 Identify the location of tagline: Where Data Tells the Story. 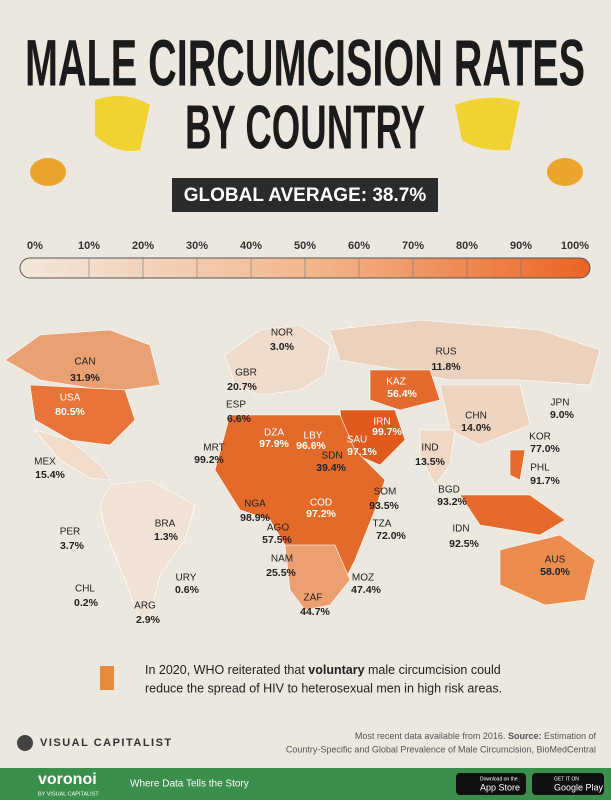
(189, 784).